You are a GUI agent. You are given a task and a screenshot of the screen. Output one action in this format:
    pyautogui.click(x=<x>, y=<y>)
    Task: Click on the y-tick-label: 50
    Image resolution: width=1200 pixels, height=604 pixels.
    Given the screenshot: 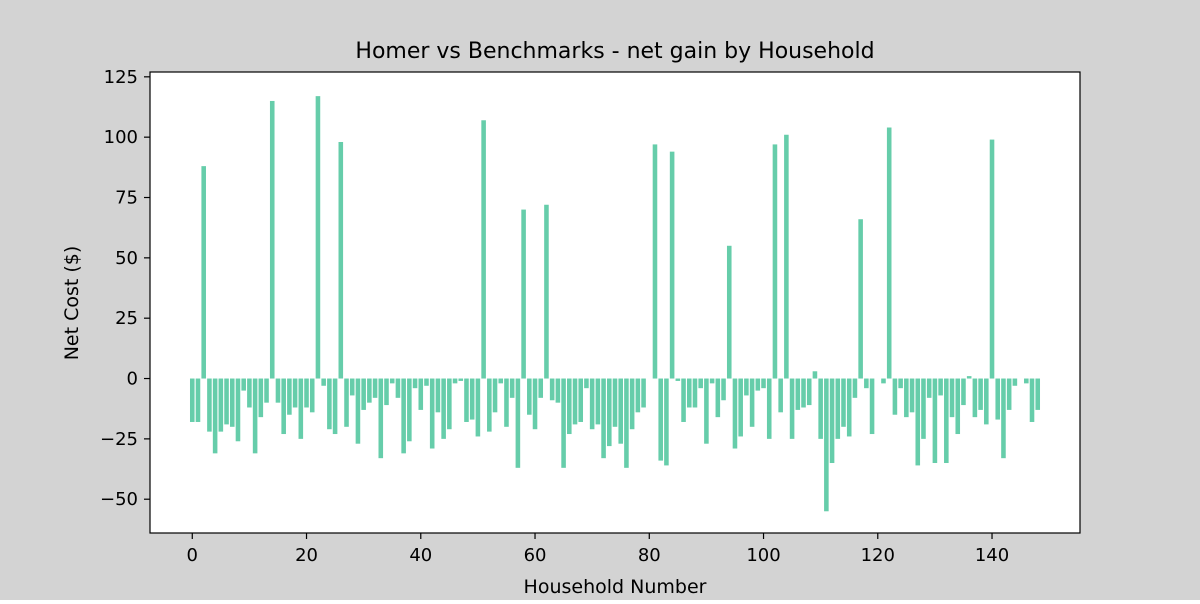 What is the action you would take?
    pyautogui.click(x=126, y=258)
    